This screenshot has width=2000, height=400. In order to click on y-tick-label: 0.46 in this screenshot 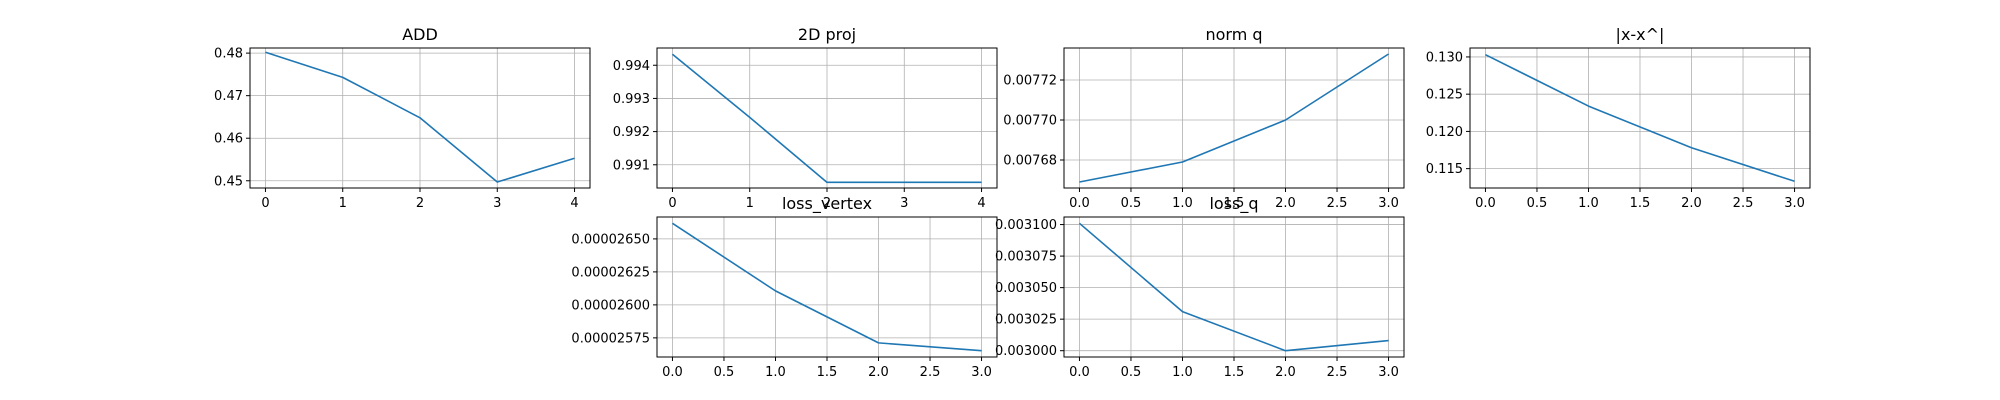, I will do `click(228, 139)`.